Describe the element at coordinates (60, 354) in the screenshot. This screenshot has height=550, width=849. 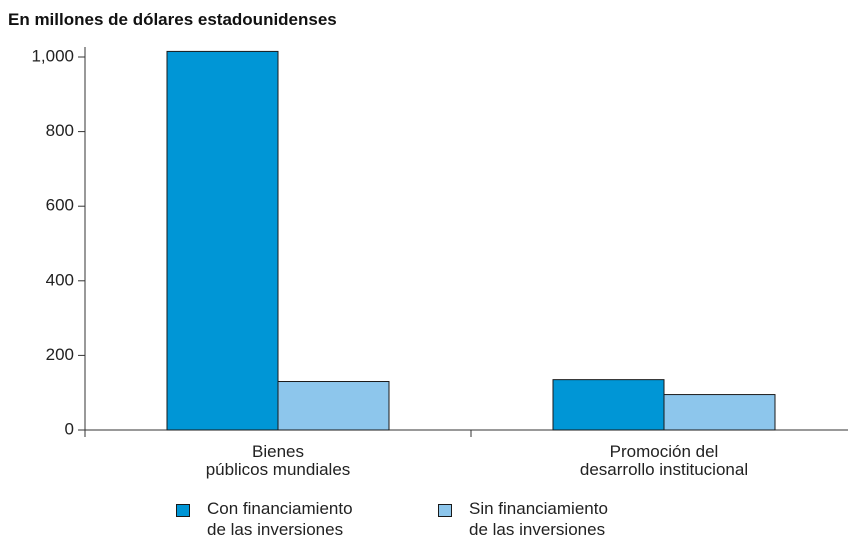
I see `y-tick-label: 200` at that location.